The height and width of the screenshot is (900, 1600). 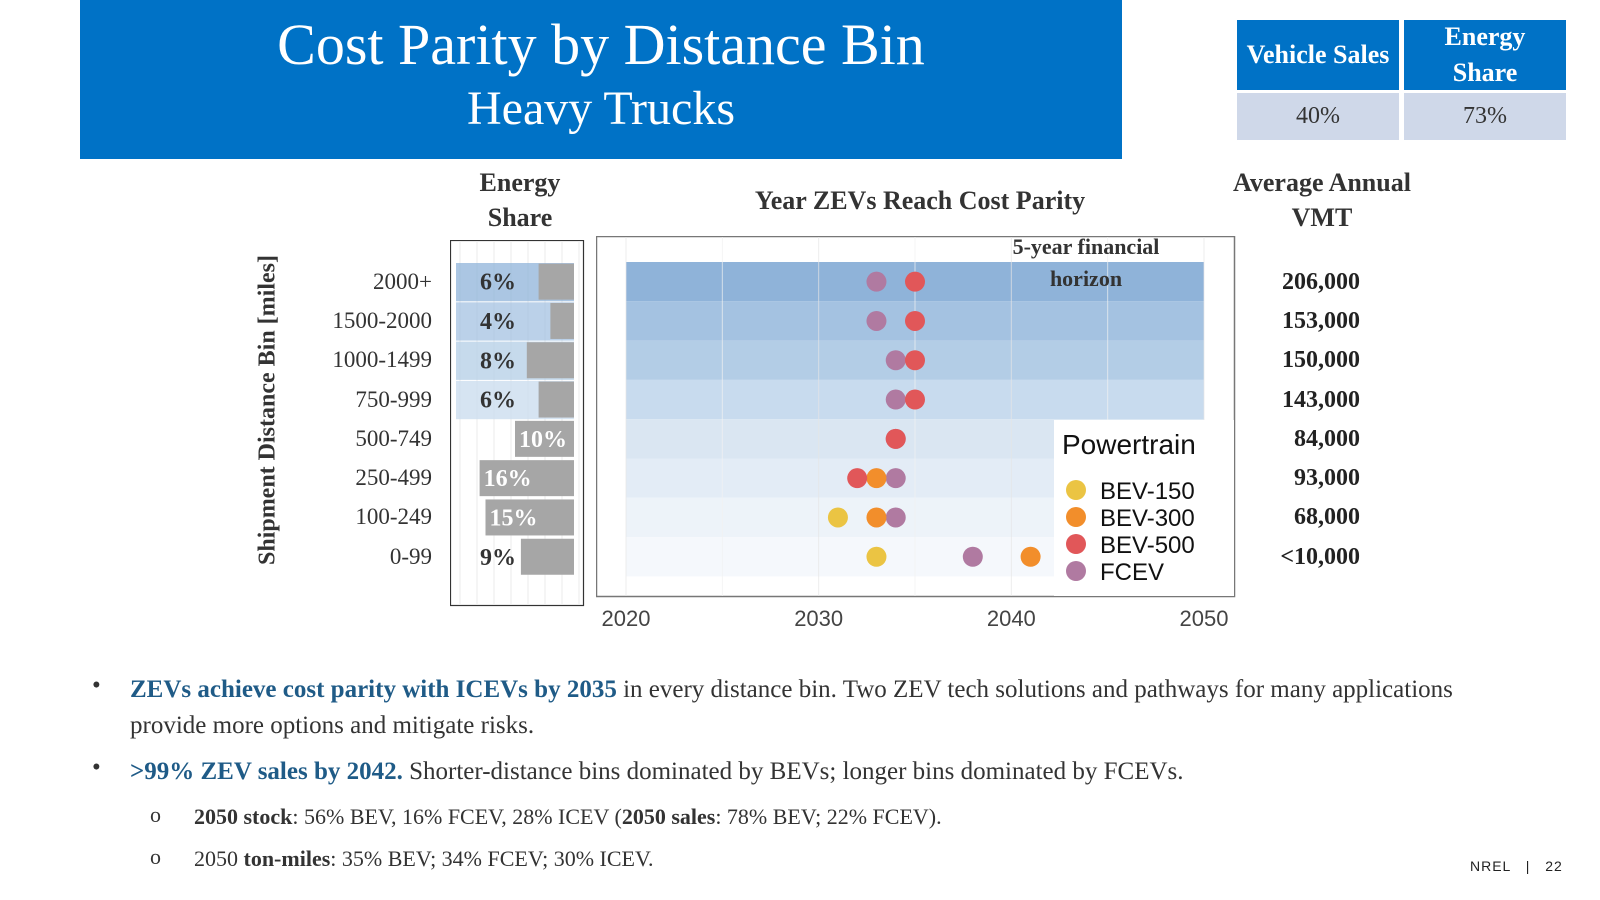 I want to click on energy-share-chart: 6%4%8%6%10%16%15%9%, so click(x=517, y=423).